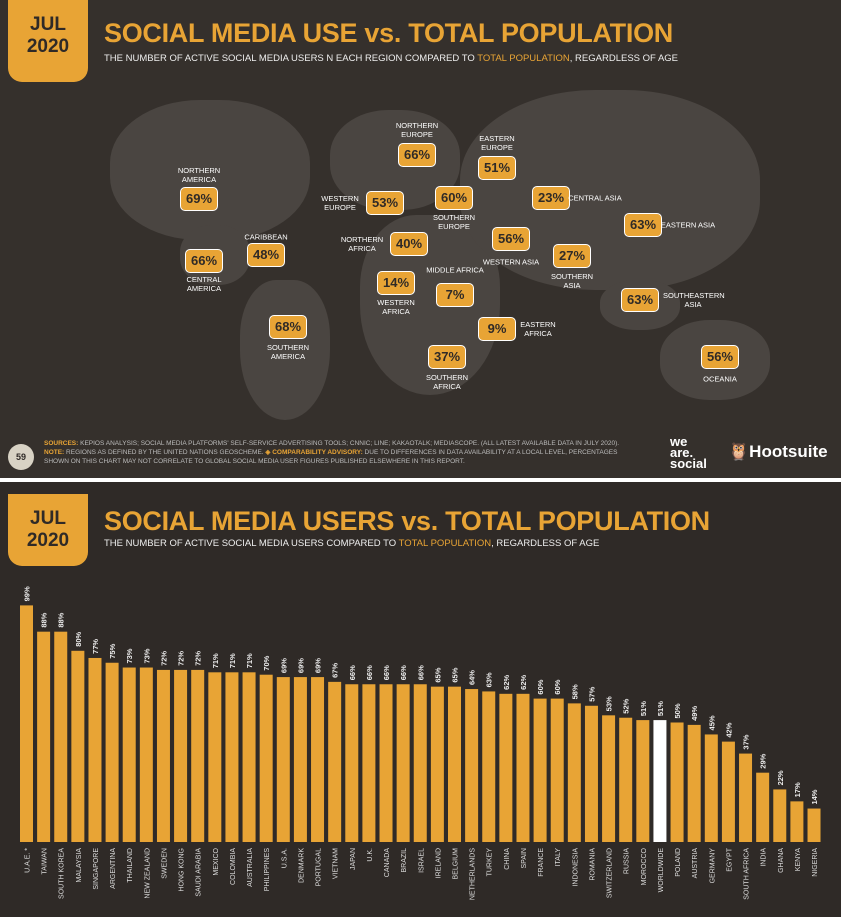 This screenshot has height=917, width=841. Describe the element at coordinates (266, 255) in the screenshot. I see `region-value: 48%` at that location.